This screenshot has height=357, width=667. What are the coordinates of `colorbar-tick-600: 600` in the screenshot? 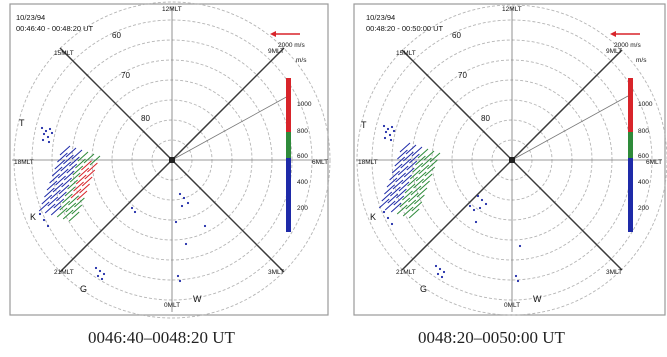 It's located at (643, 156).